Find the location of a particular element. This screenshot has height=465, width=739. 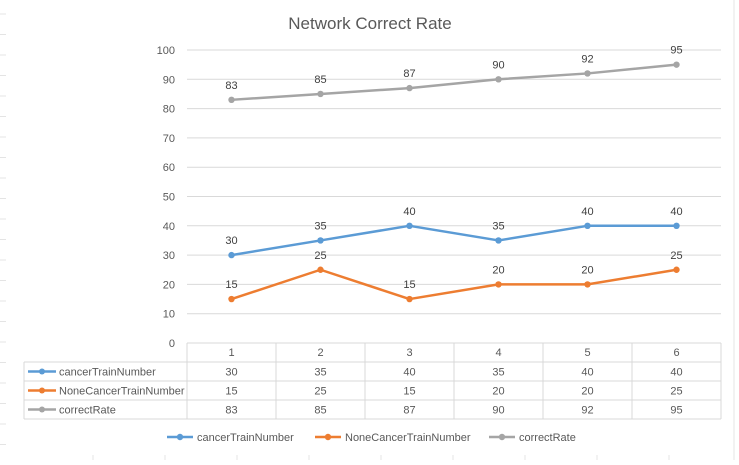

table-cell-value: 90 is located at coordinates (498, 411).